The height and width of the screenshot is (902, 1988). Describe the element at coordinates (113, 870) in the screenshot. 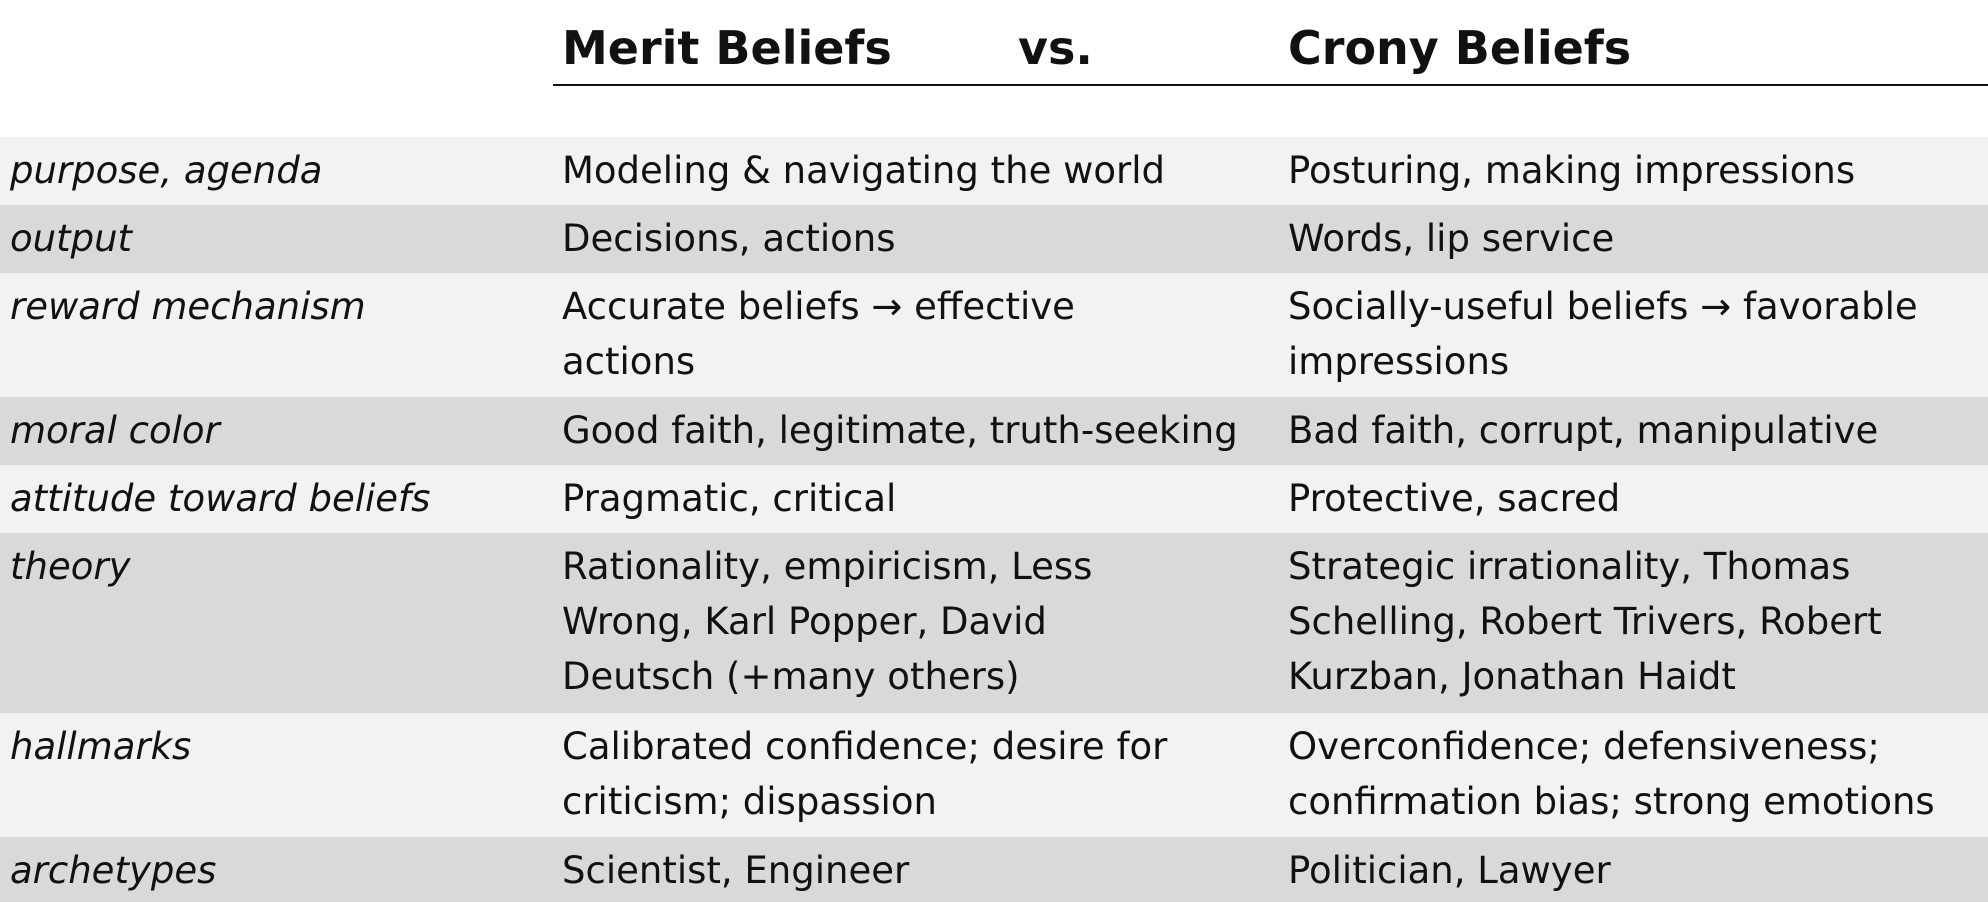

I see `row-label: archetypes` at that location.